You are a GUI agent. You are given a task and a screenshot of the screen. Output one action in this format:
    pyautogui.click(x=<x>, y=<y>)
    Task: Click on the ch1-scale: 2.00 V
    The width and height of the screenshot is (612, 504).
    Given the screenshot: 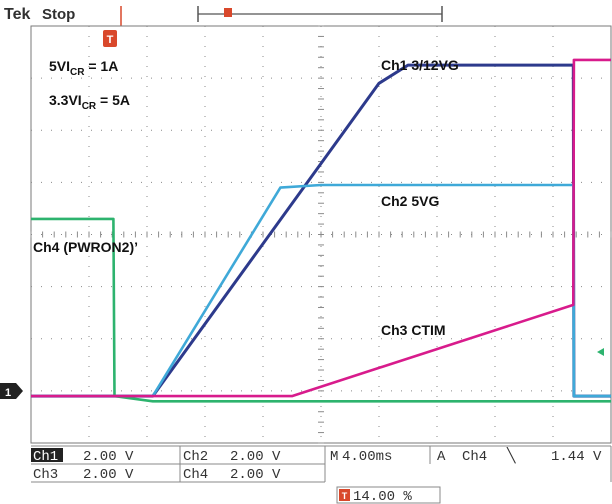 What is the action you would take?
    pyautogui.click(x=108, y=457)
    